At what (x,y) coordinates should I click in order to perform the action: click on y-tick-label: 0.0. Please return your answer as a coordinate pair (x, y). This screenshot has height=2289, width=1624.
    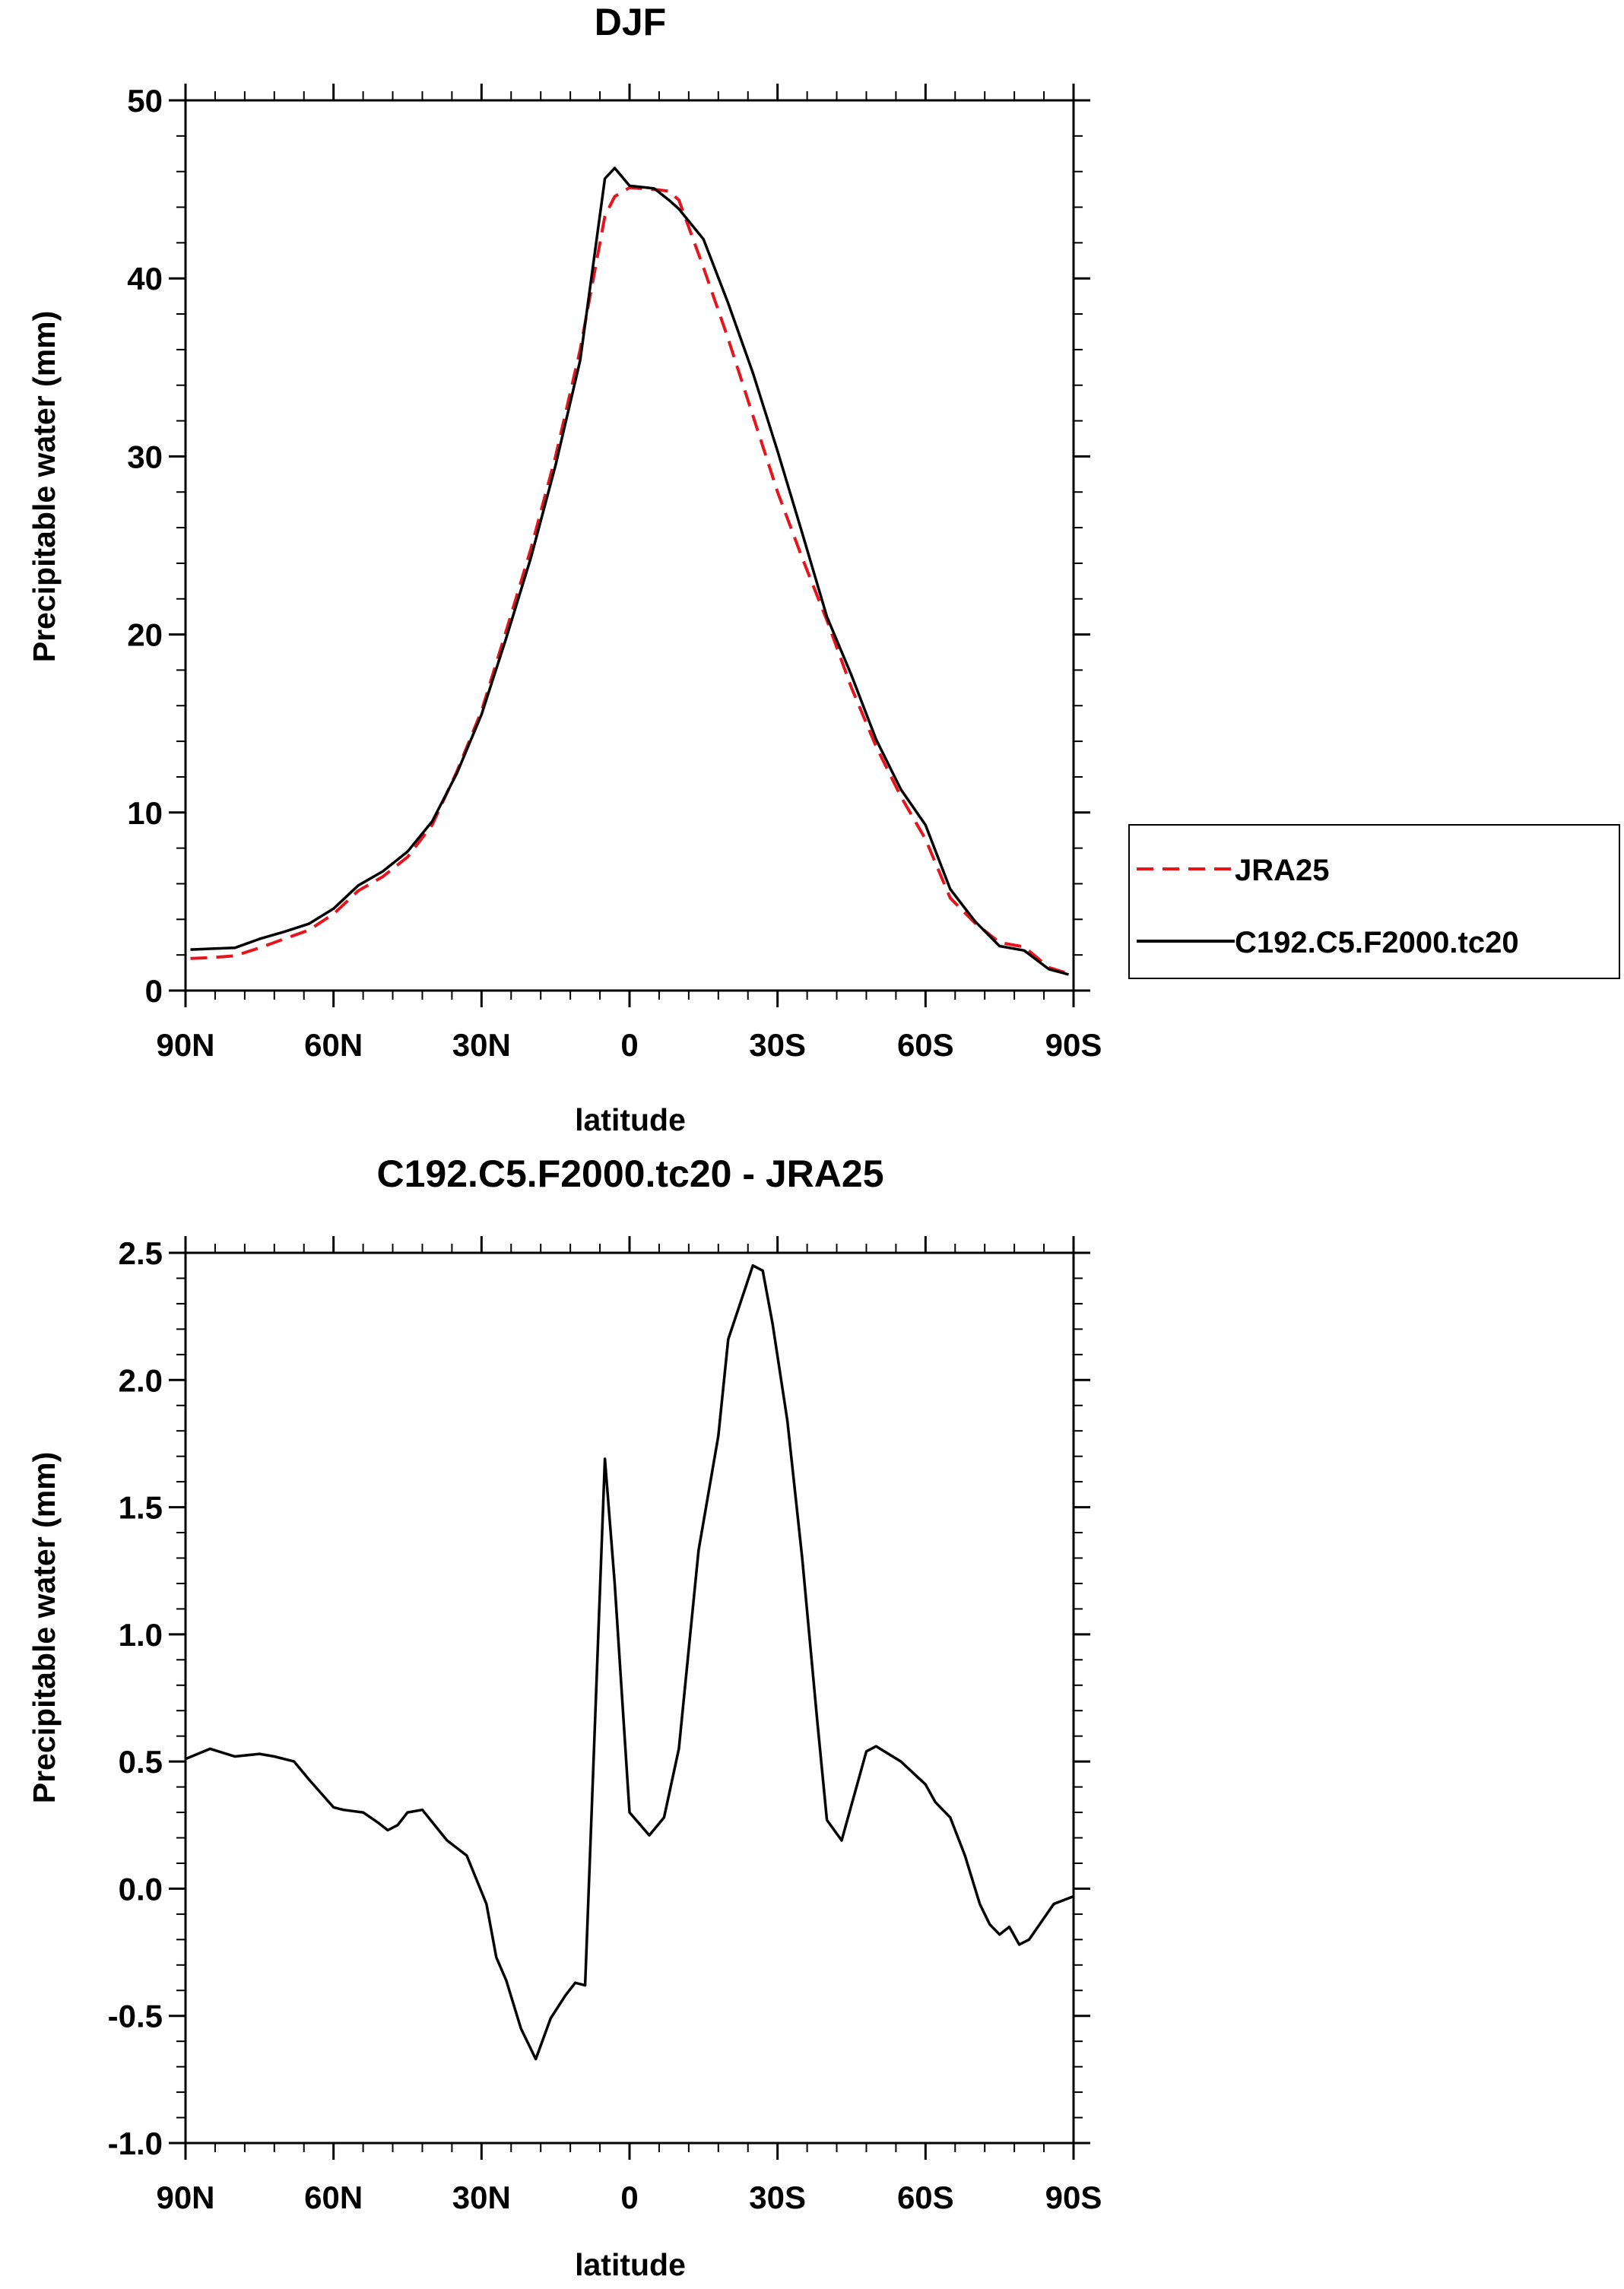
    Looking at the image, I should click on (141, 1889).